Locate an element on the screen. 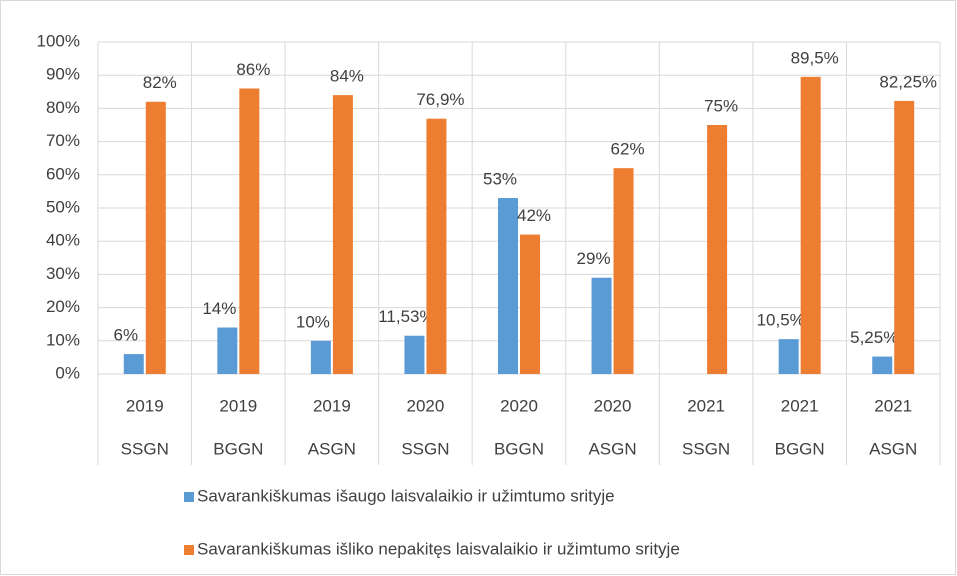 This screenshot has height=576, width=957. y-tick-label: 70% is located at coordinates (63, 140).